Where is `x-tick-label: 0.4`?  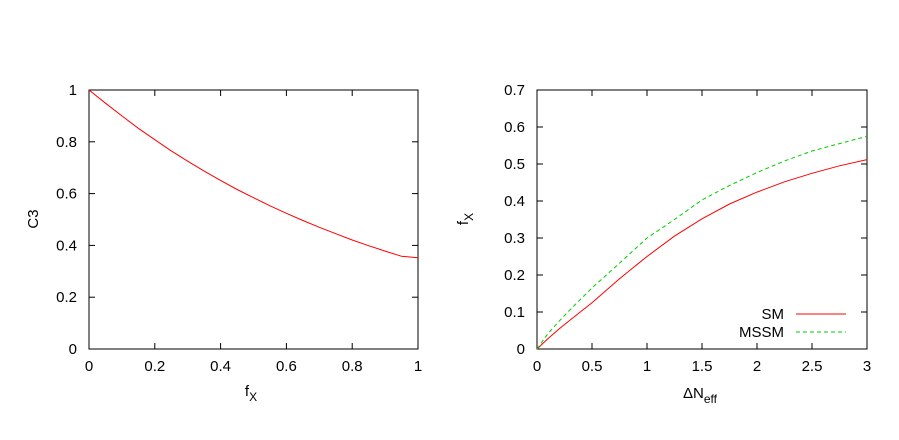 x-tick-label: 0.4 is located at coordinates (220, 366).